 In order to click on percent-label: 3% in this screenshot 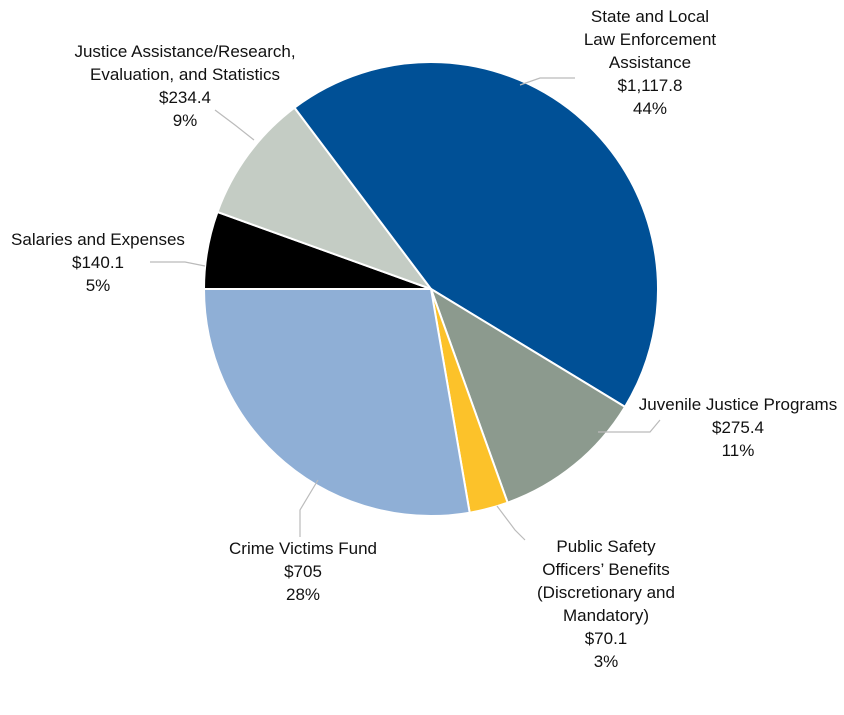, I will do `click(606, 661)`.